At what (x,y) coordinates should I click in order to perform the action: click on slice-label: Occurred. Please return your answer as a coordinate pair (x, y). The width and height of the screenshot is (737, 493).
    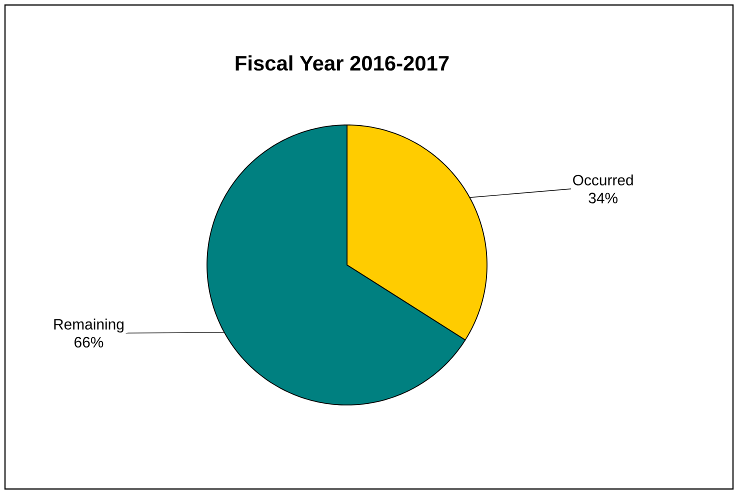
    Looking at the image, I should click on (603, 180).